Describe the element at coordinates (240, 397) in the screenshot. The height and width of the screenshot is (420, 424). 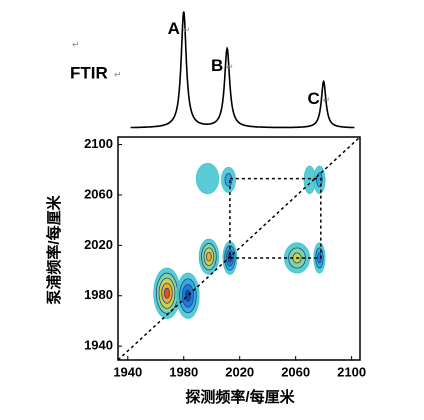
I see `x-axis-label: 探测频率/每厘米` at that location.